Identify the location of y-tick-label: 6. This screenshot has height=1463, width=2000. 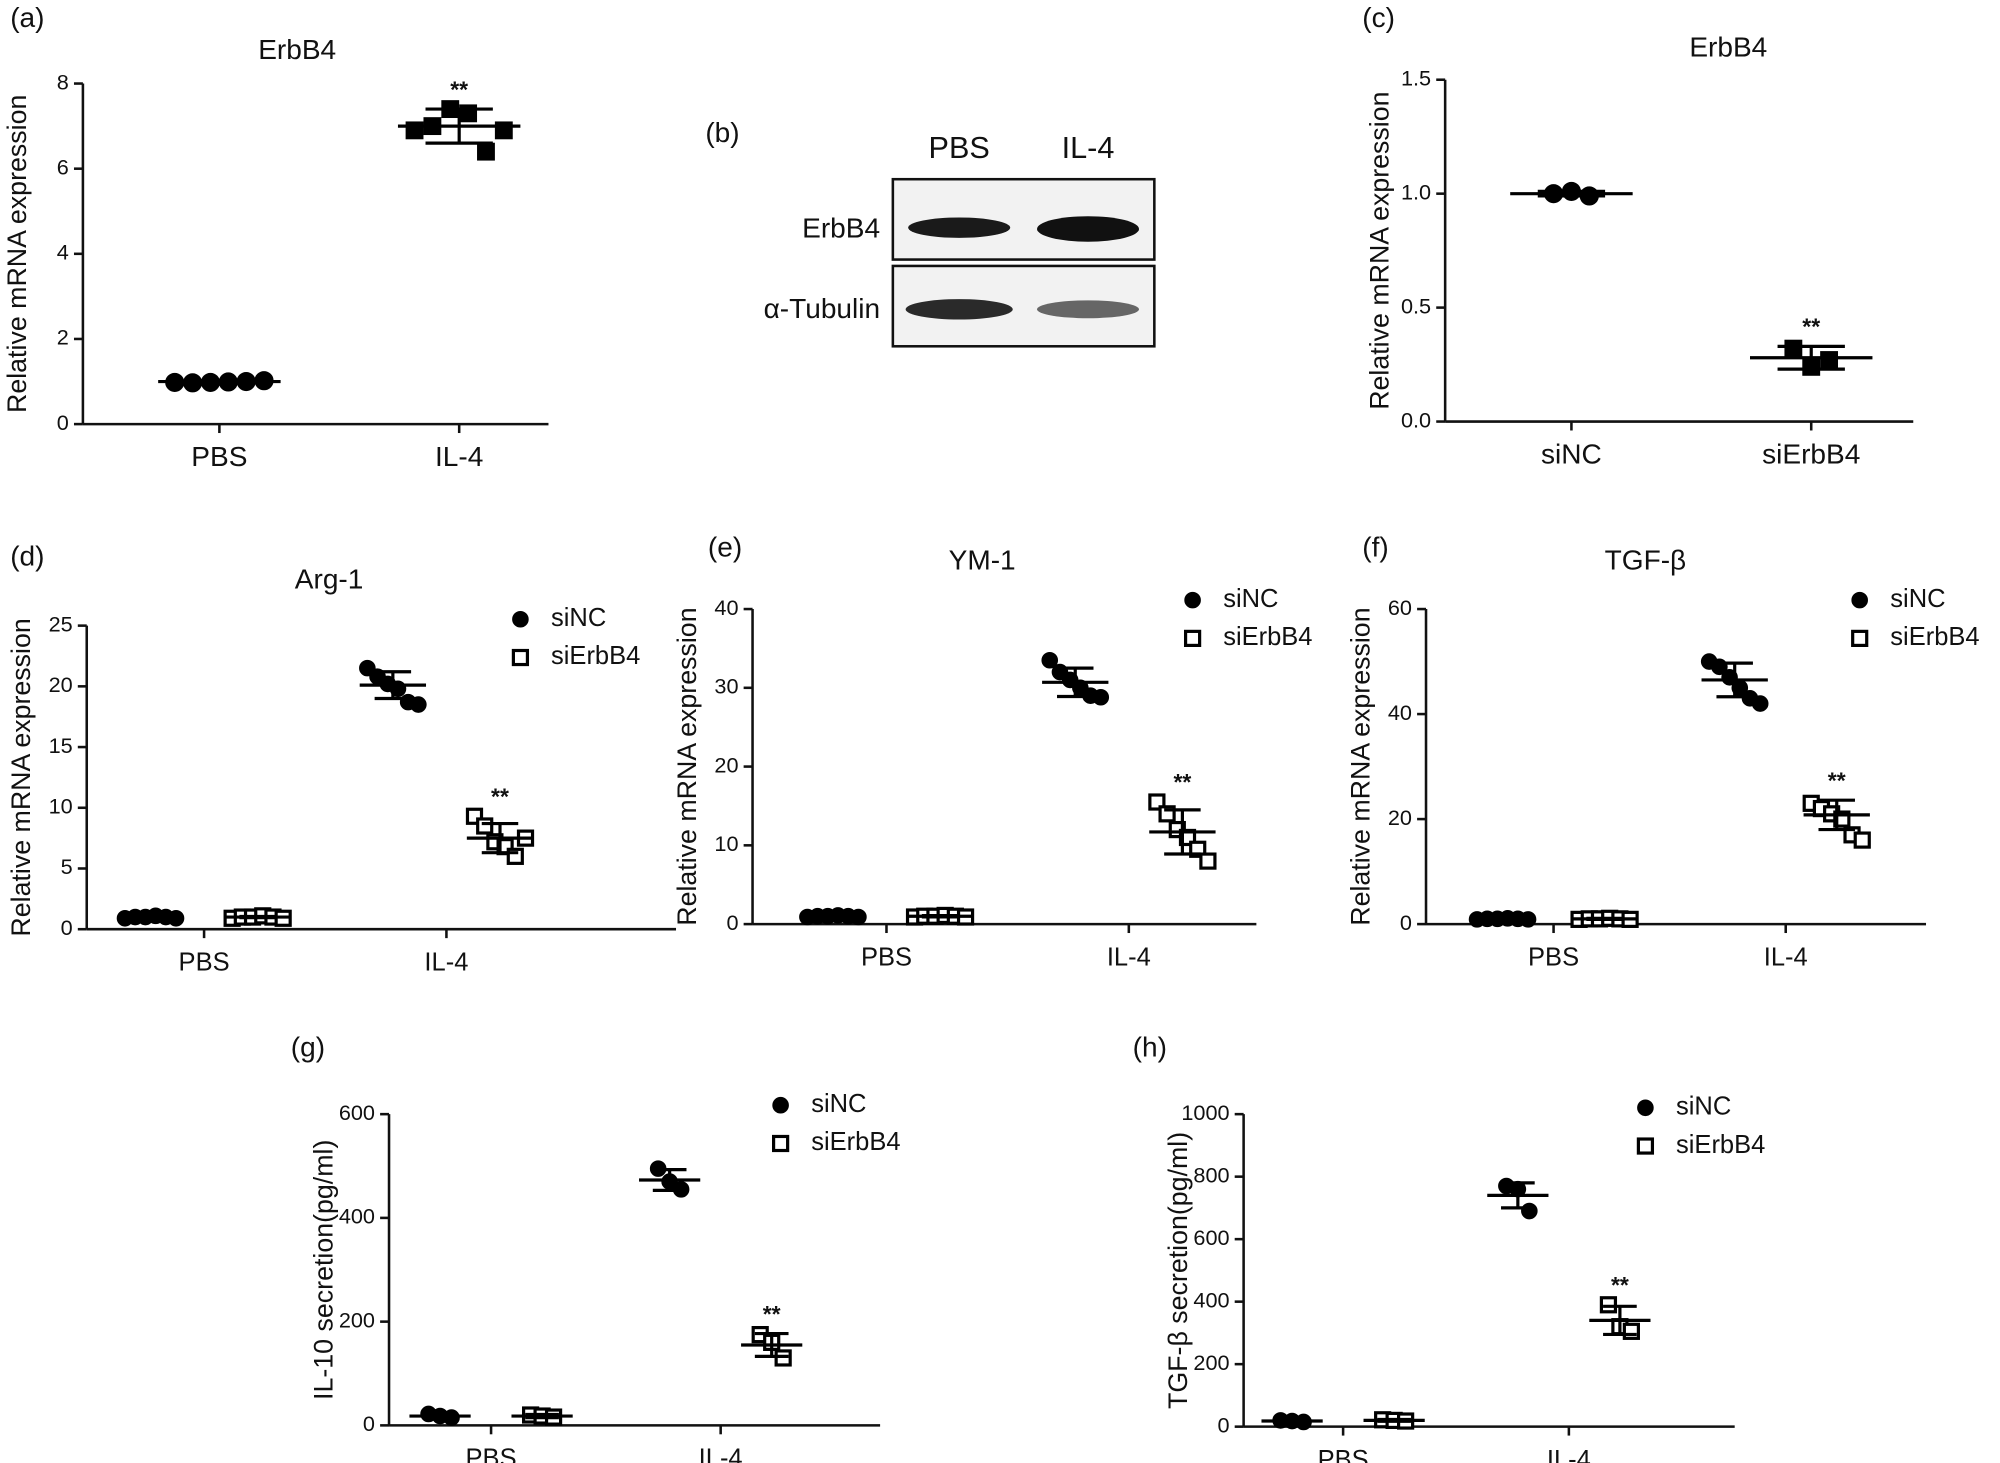
(63, 166).